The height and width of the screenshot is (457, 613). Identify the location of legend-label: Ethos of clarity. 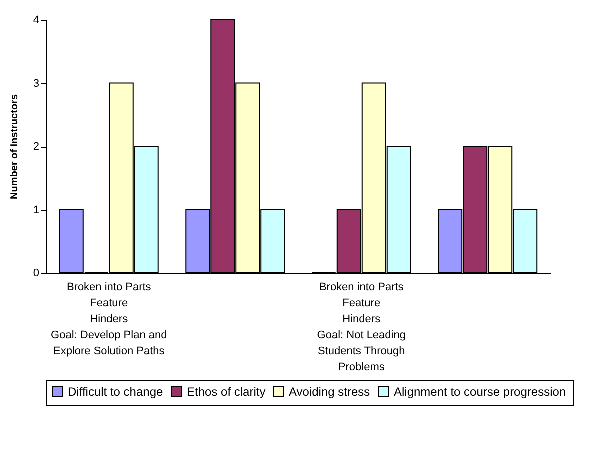
(226, 392).